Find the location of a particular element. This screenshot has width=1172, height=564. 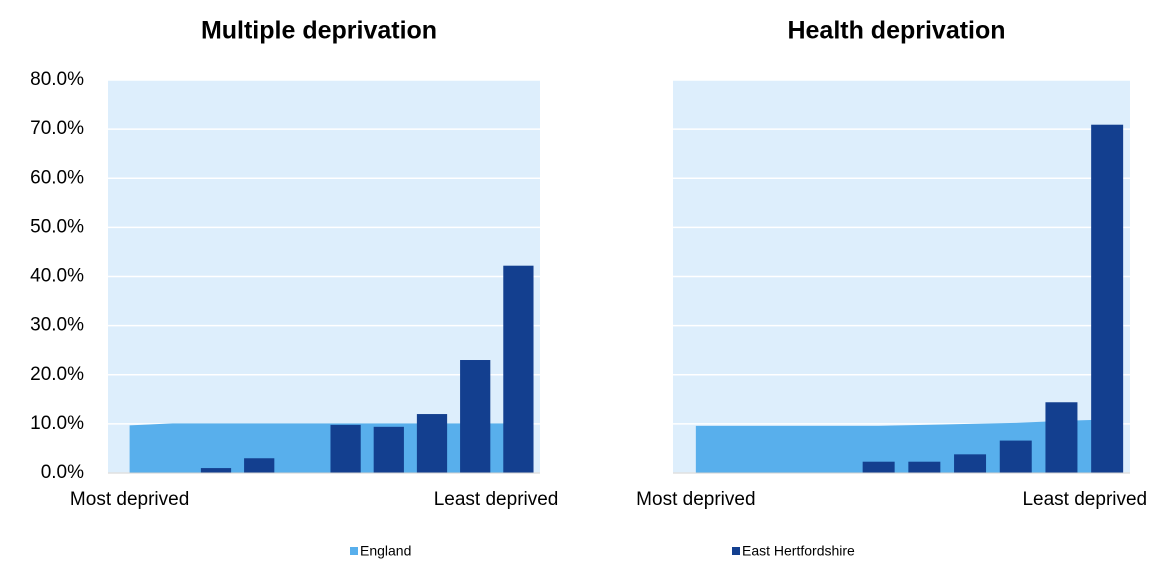

chart-title: Multiple deprivation is located at coordinates (319, 31).